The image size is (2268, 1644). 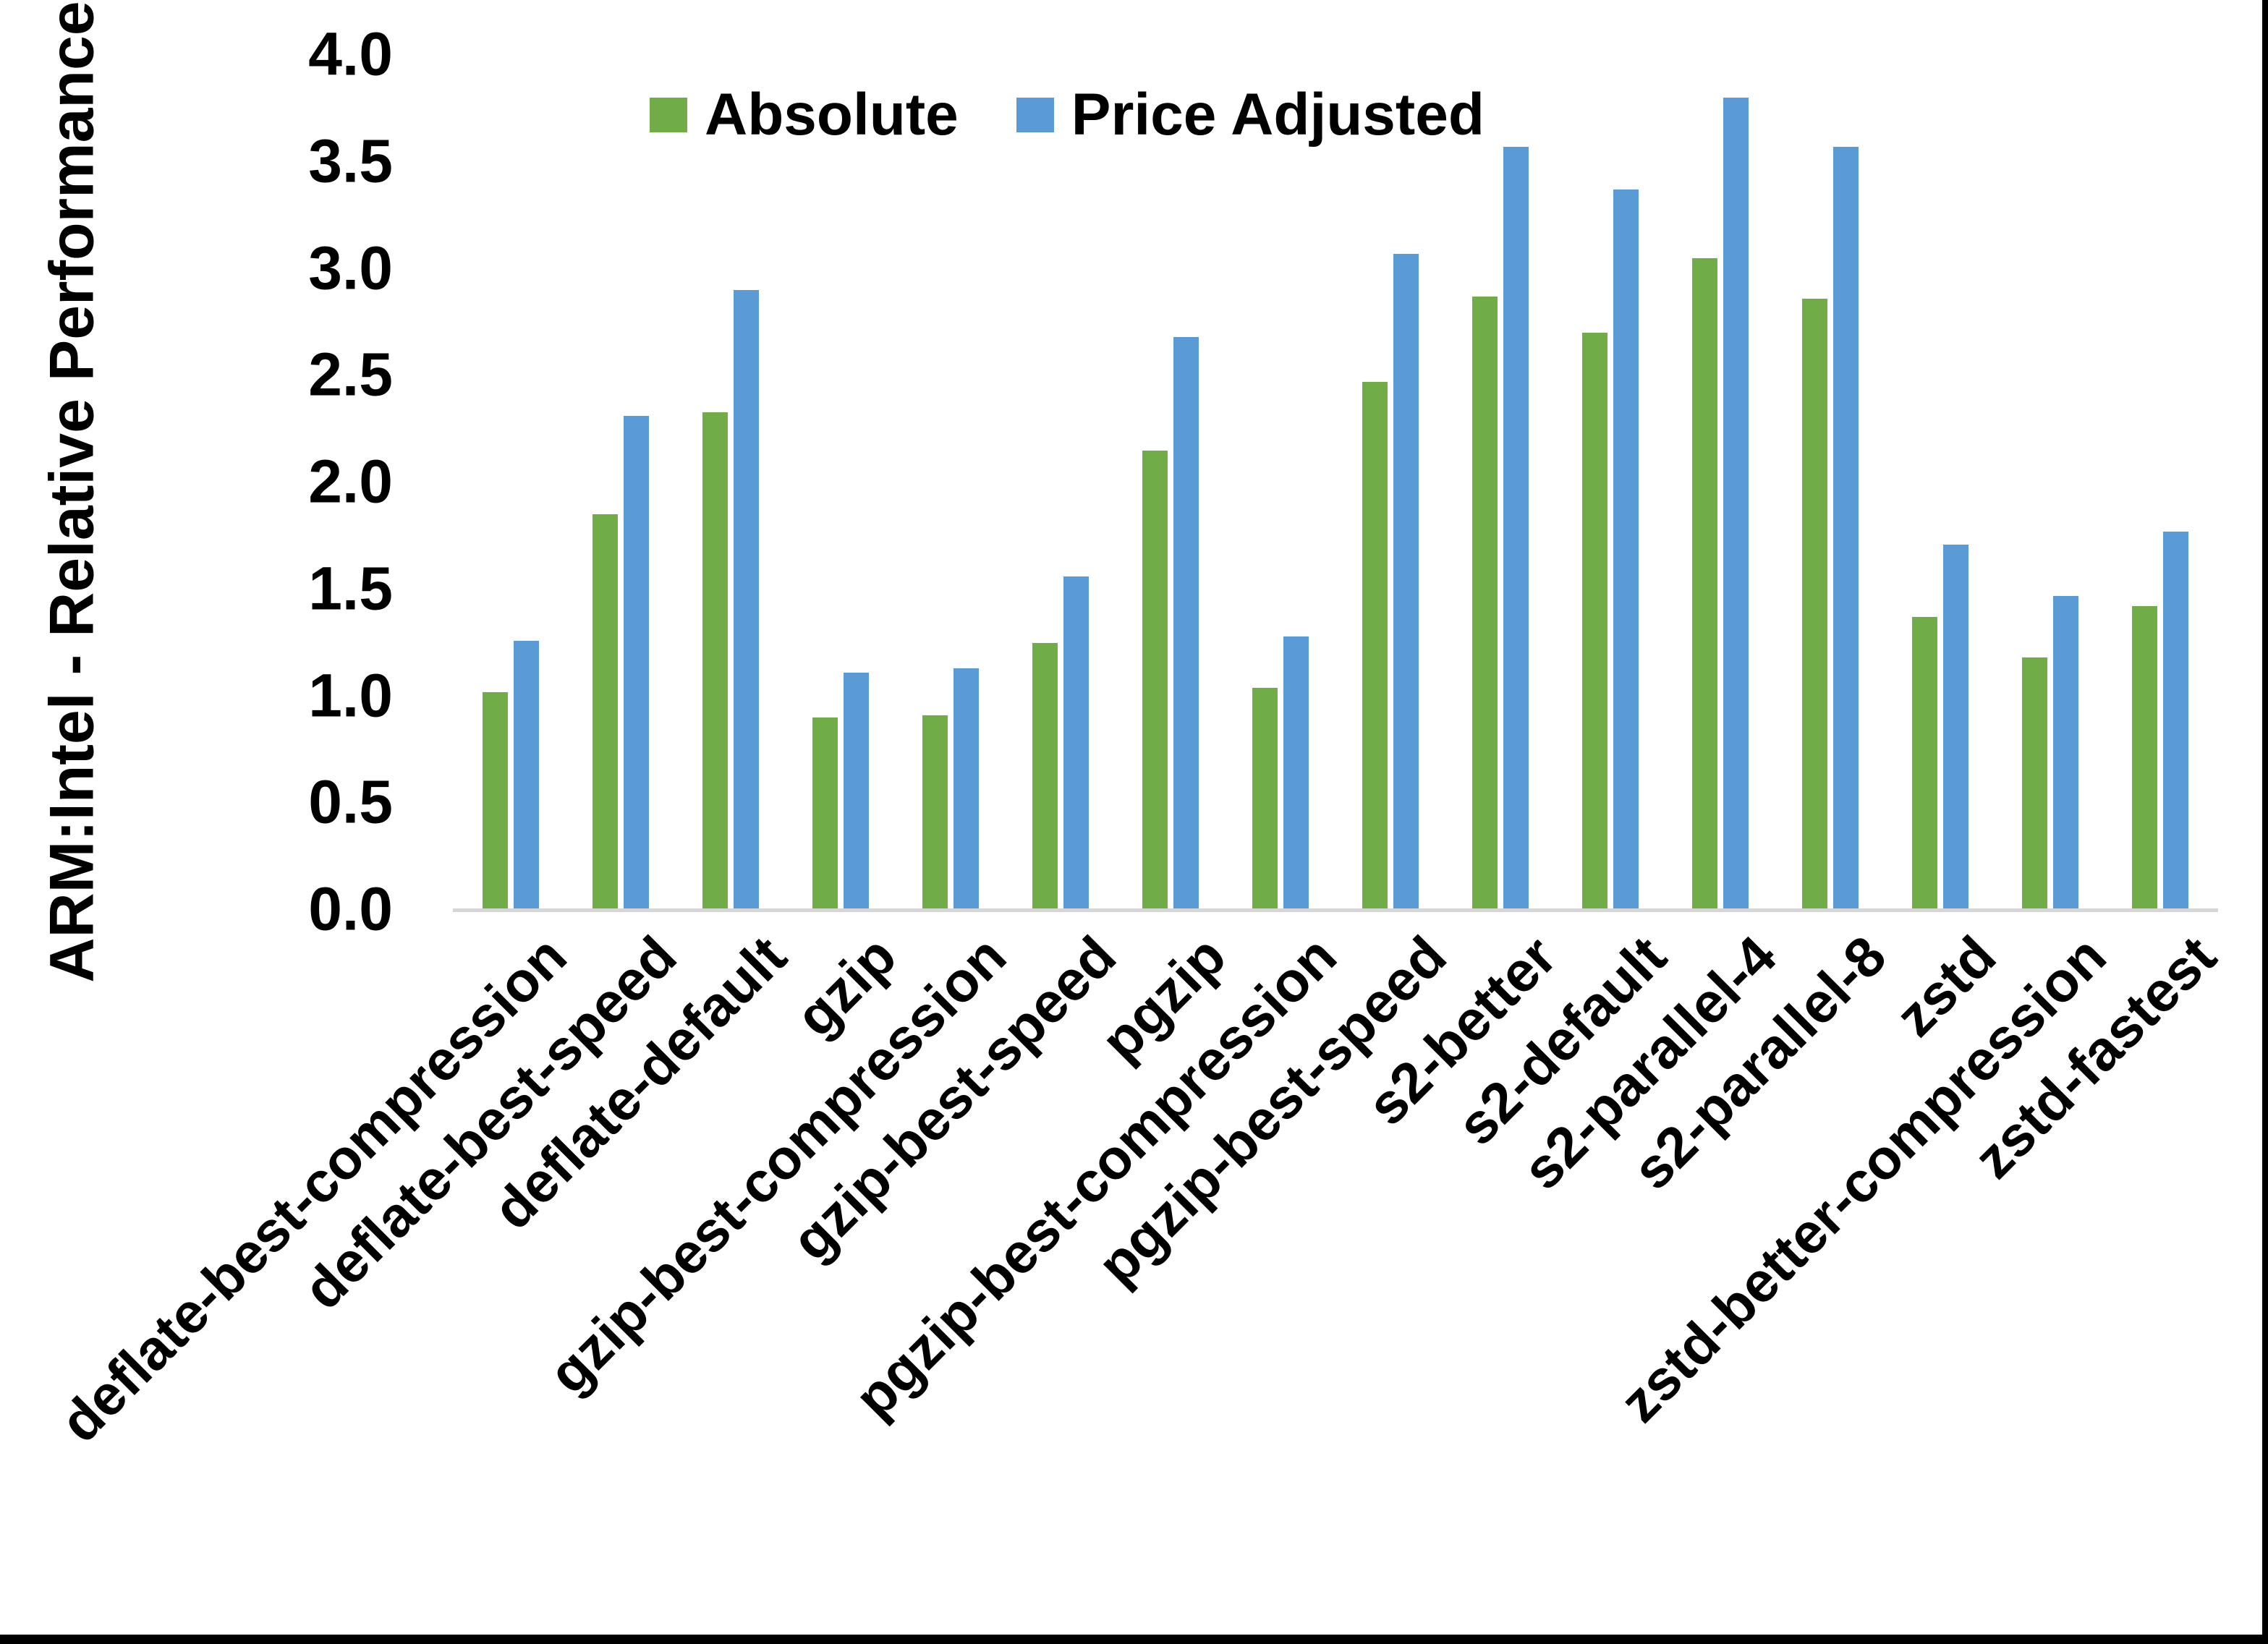 I want to click on bar-price-adjusted-gzip, so click(x=856, y=791).